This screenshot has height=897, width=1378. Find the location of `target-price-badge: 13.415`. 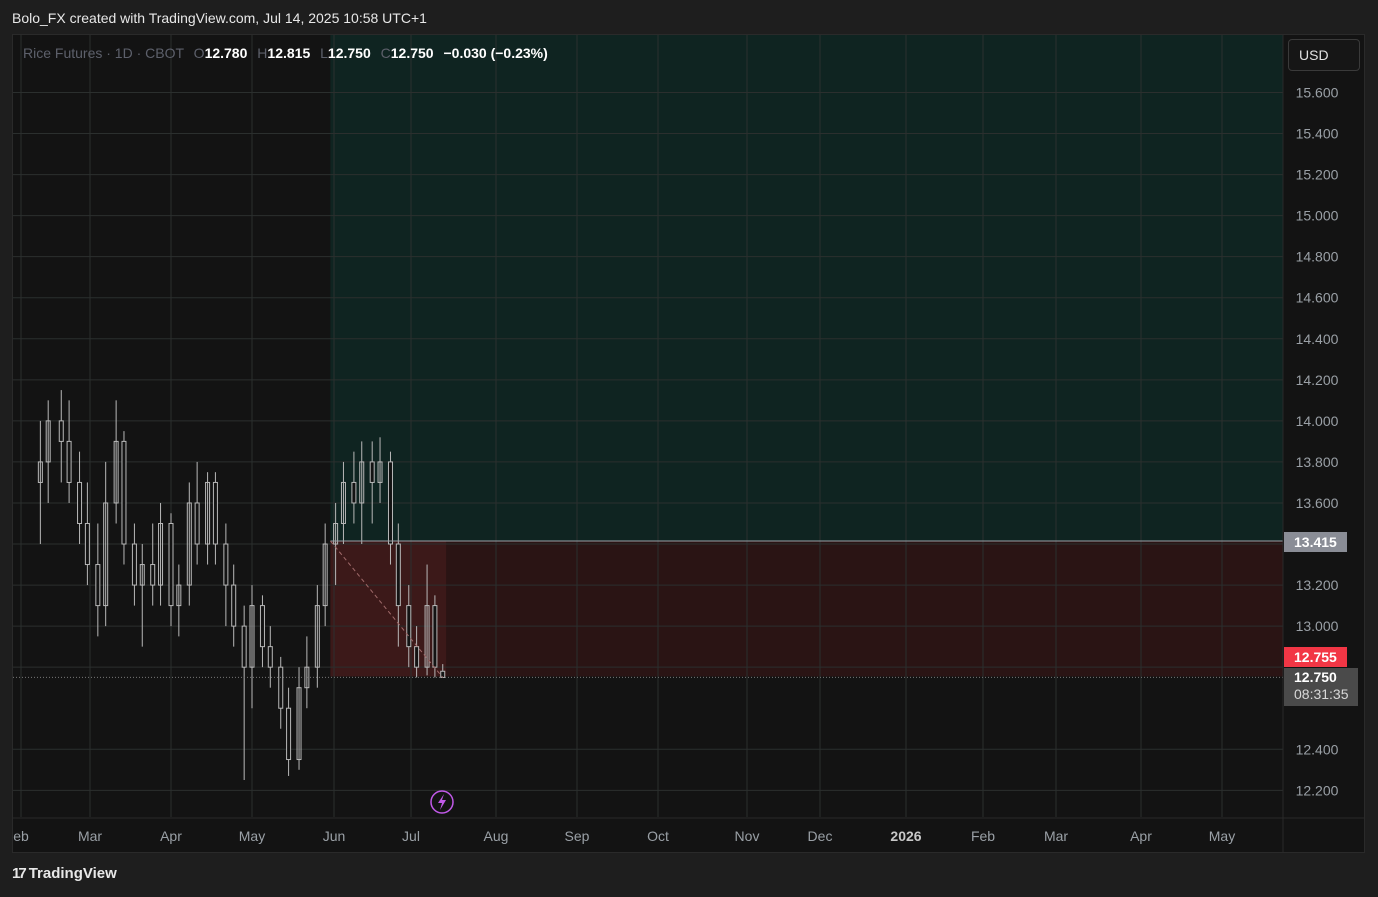

target-price-badge: 13.415 is located at coordinates (1315, 542).